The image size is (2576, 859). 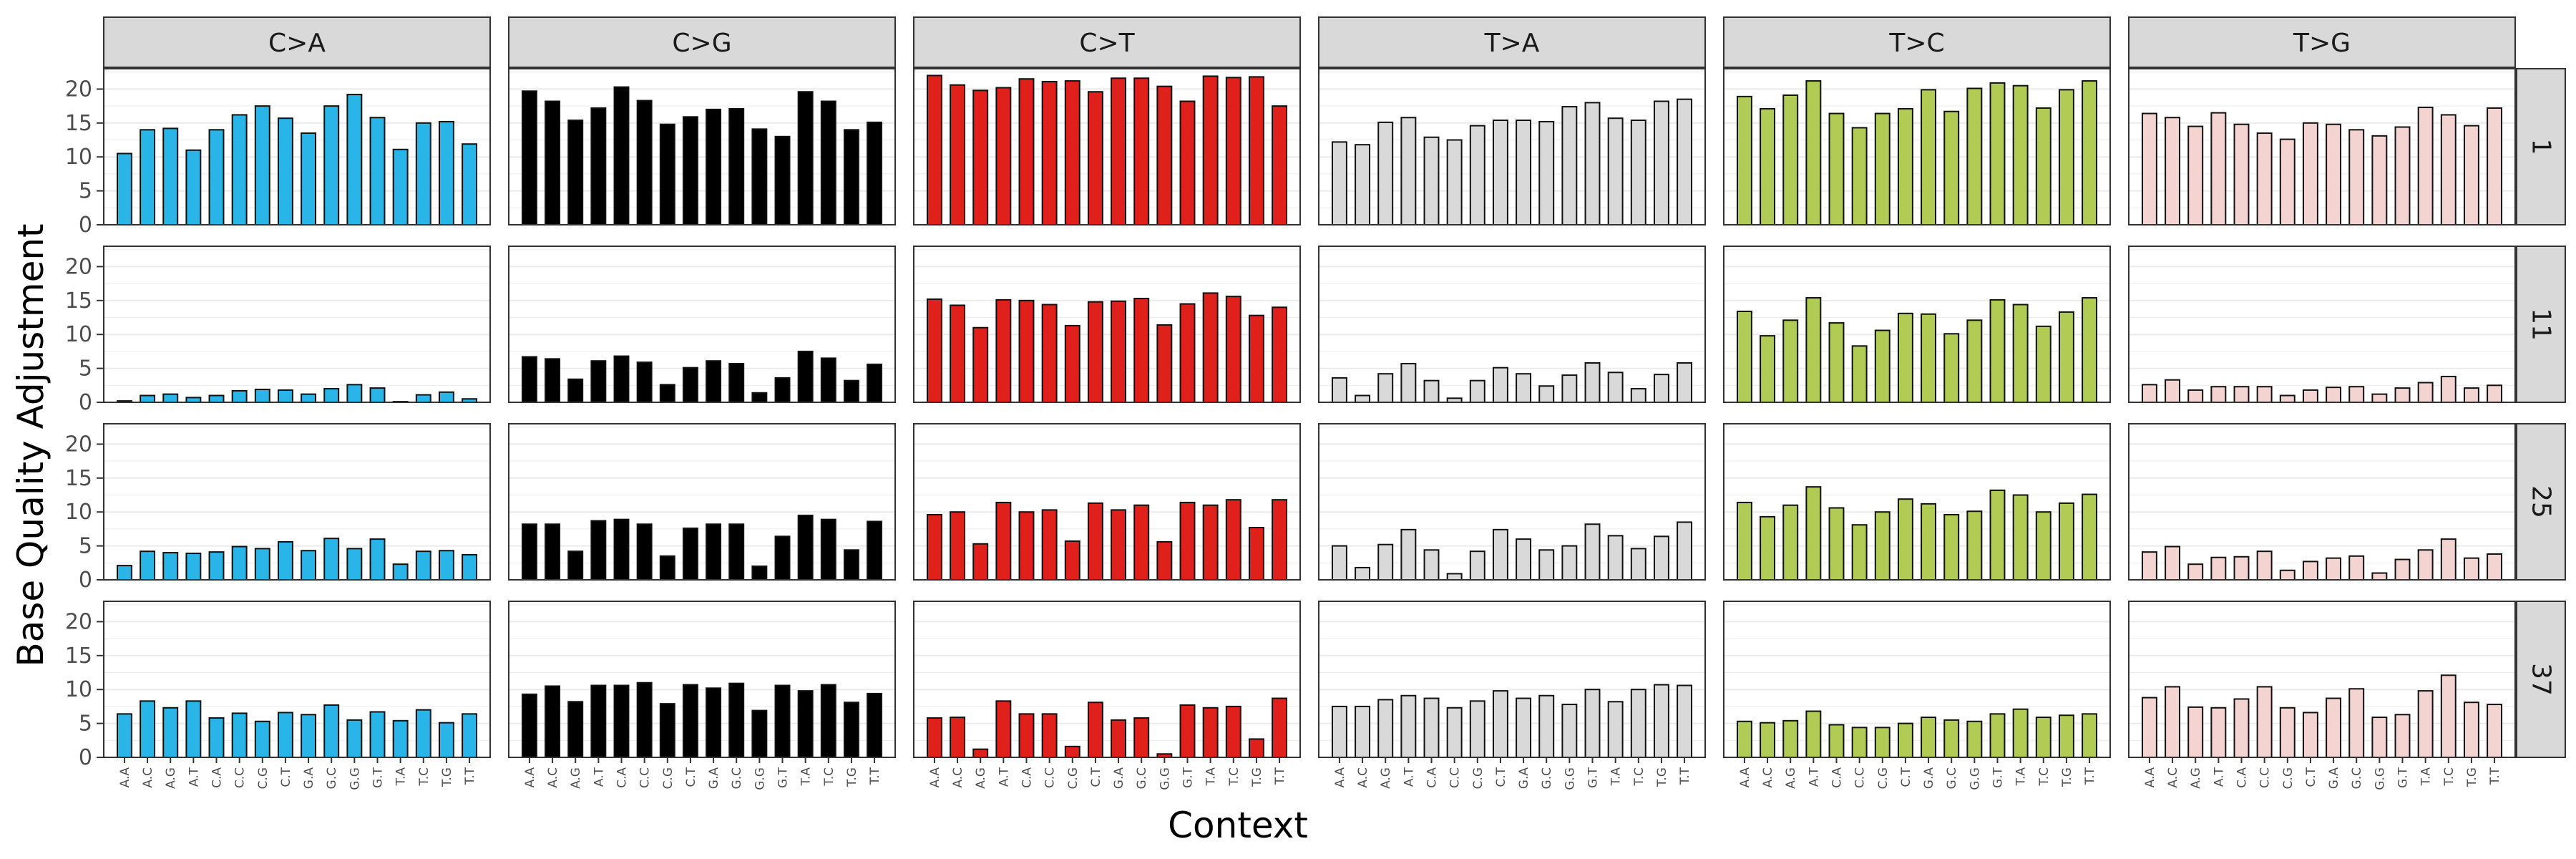 I want to click on x-tick-label: G.G, so click(x=2380, y=778).